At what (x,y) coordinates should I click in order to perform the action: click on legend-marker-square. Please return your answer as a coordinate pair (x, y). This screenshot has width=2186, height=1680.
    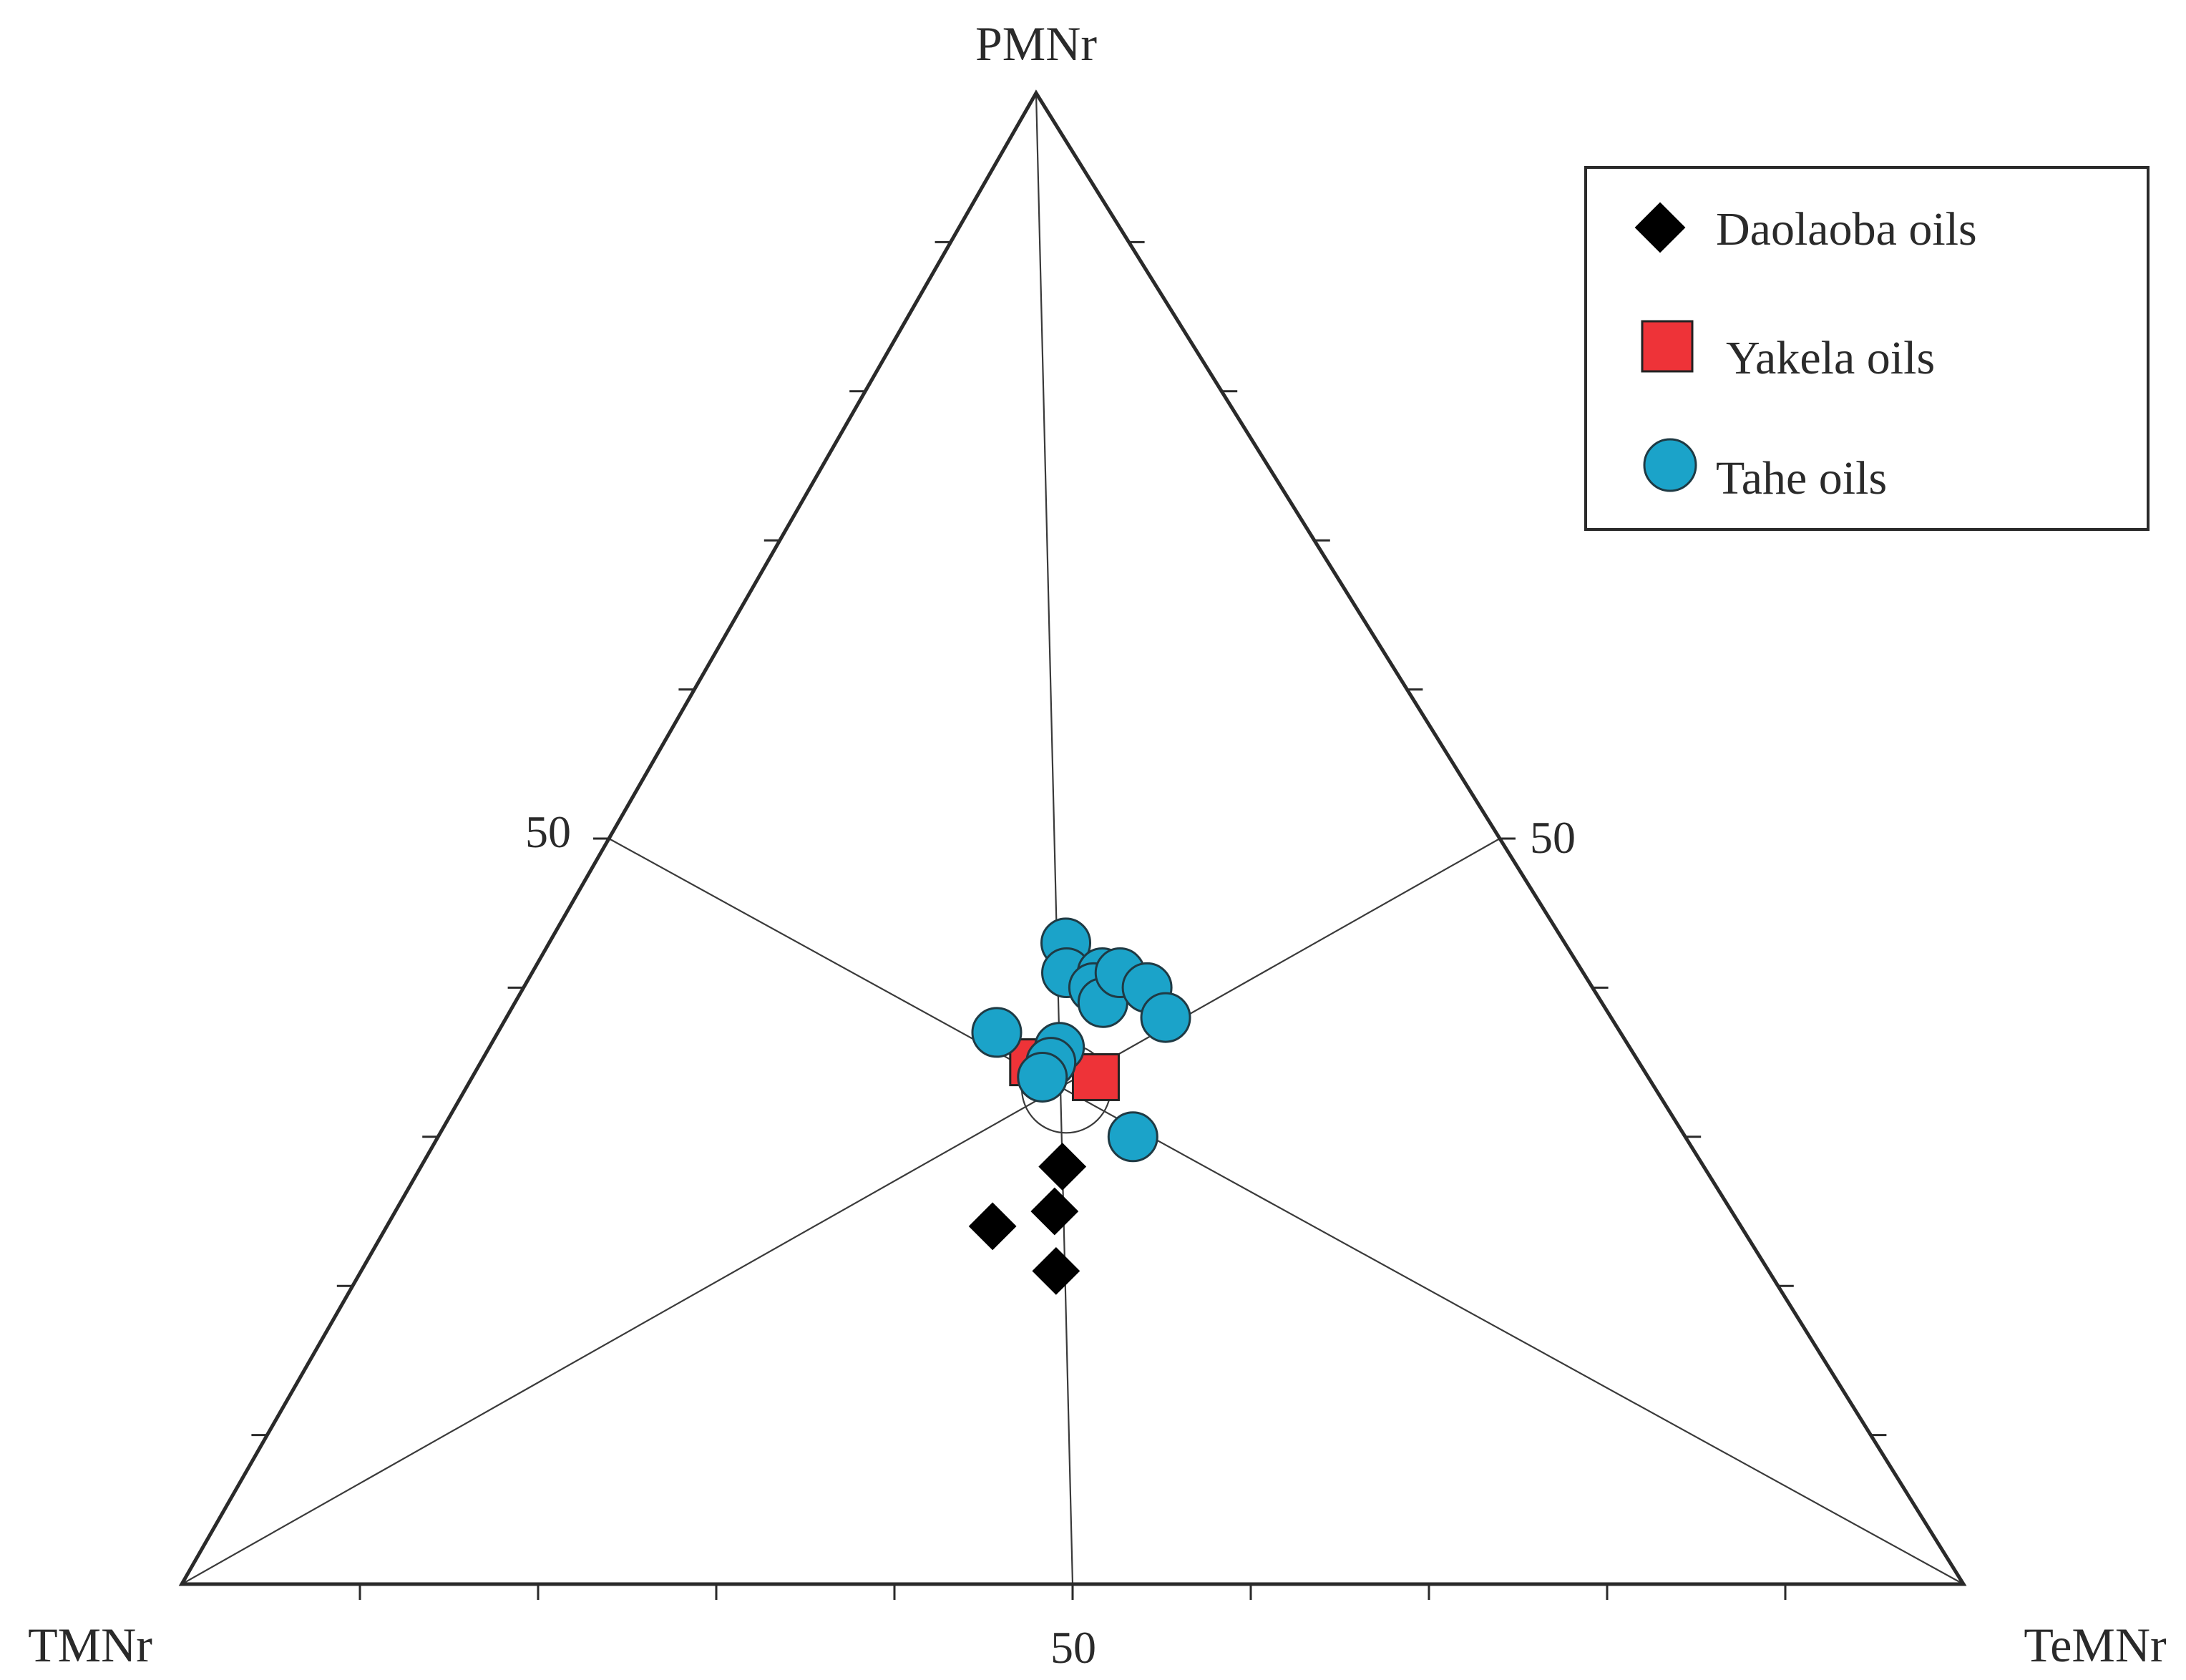
    Looking at the image, I should click on (1667, 346).